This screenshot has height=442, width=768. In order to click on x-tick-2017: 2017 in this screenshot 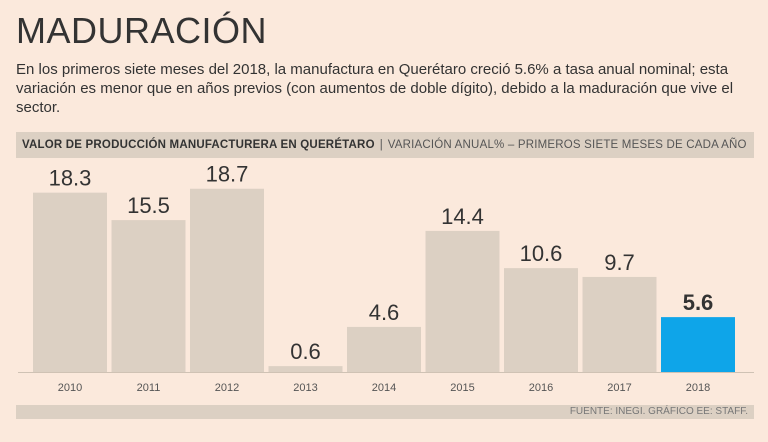, I will do `click(619, 388)`.